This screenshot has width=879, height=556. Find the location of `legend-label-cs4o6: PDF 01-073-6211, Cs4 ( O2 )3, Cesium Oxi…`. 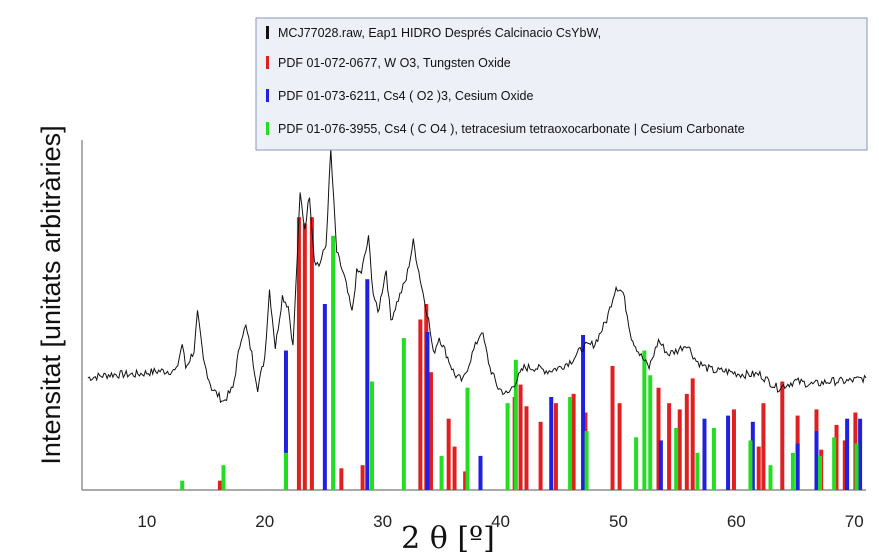

legend-label-cs4o6: PDF 01-073-6211, Cs4 ( O2 )3, Cesium Oxi… is located at coordinates (405, 96).